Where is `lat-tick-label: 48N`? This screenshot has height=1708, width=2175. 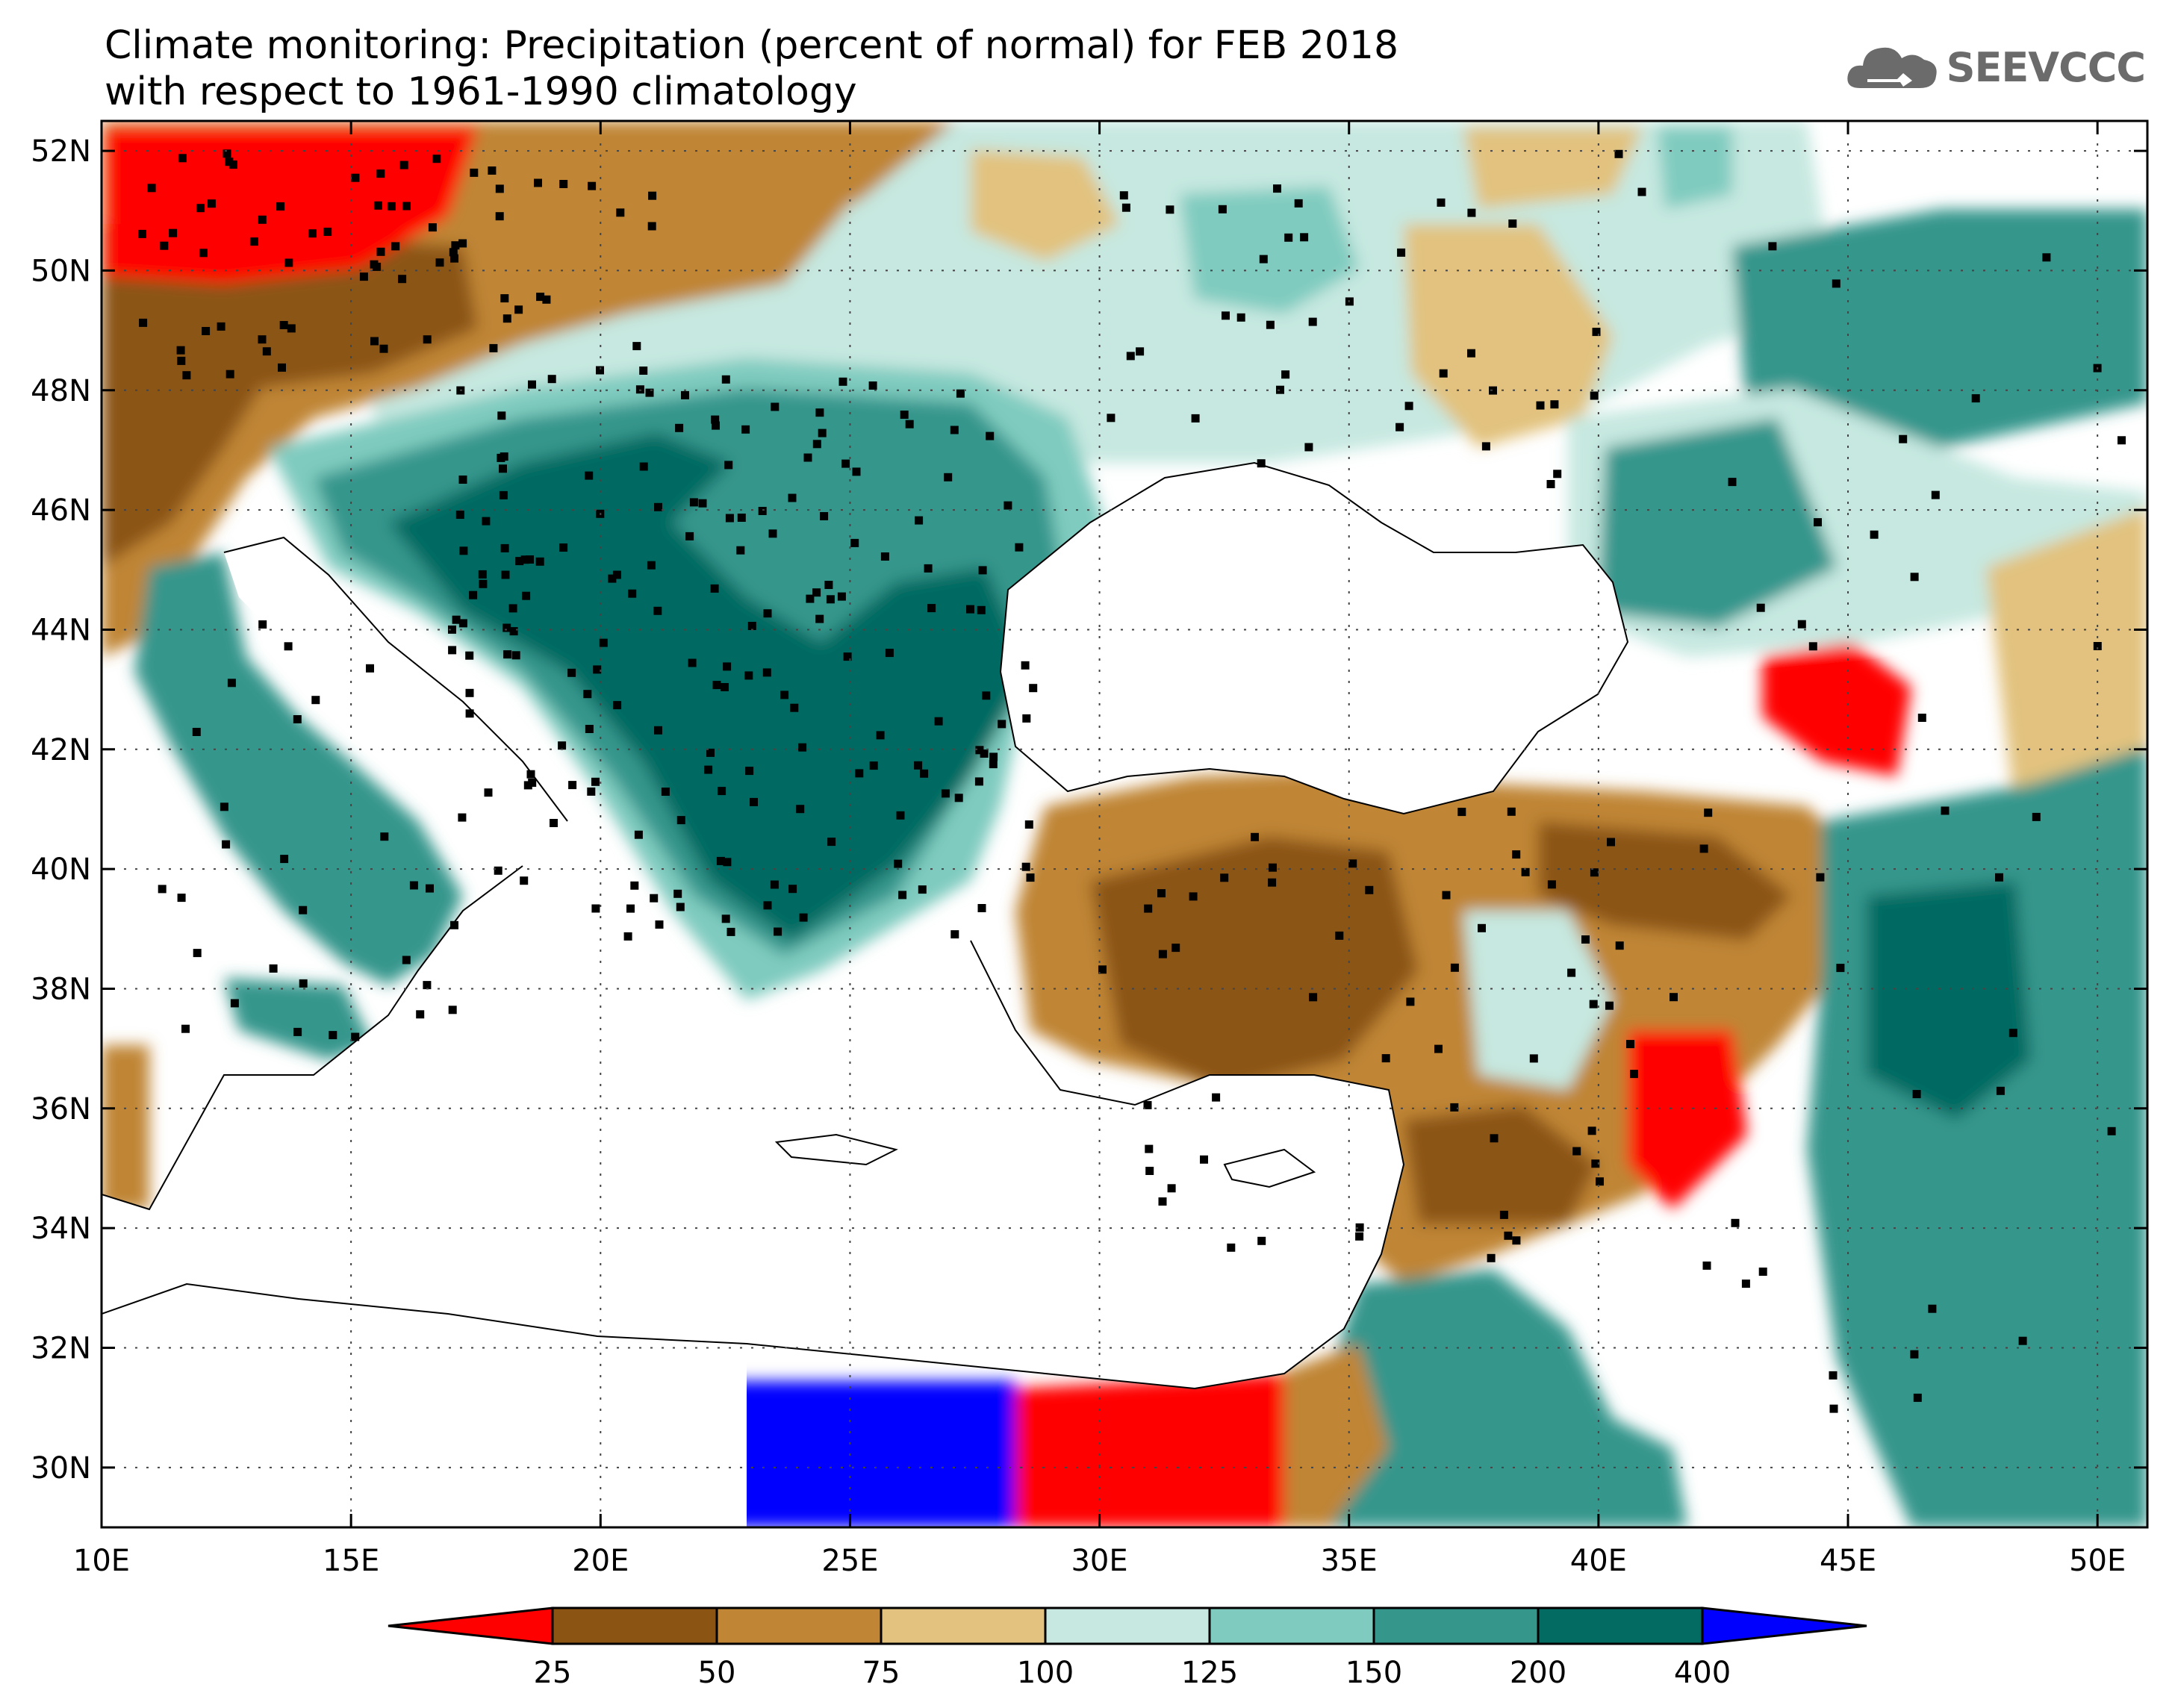 lat-tick-label: 48N is located at coordinates (61, 391).